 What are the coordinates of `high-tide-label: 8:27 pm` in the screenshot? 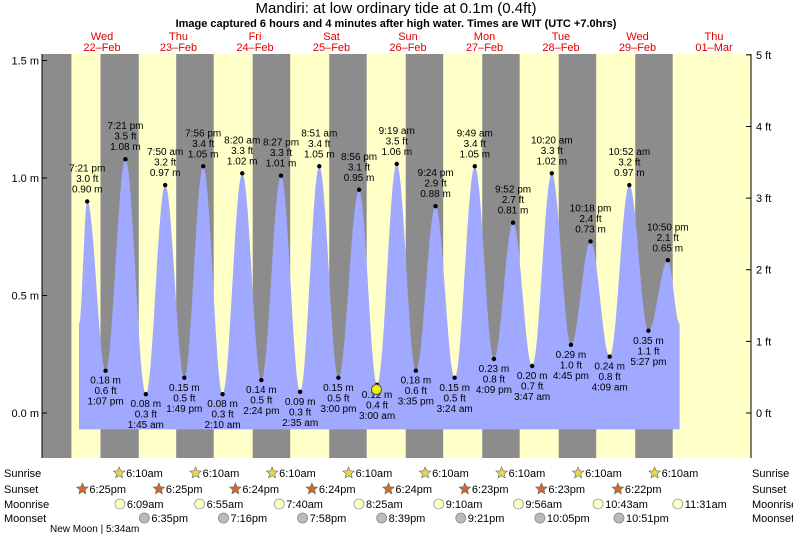 It's located at (281, 143).